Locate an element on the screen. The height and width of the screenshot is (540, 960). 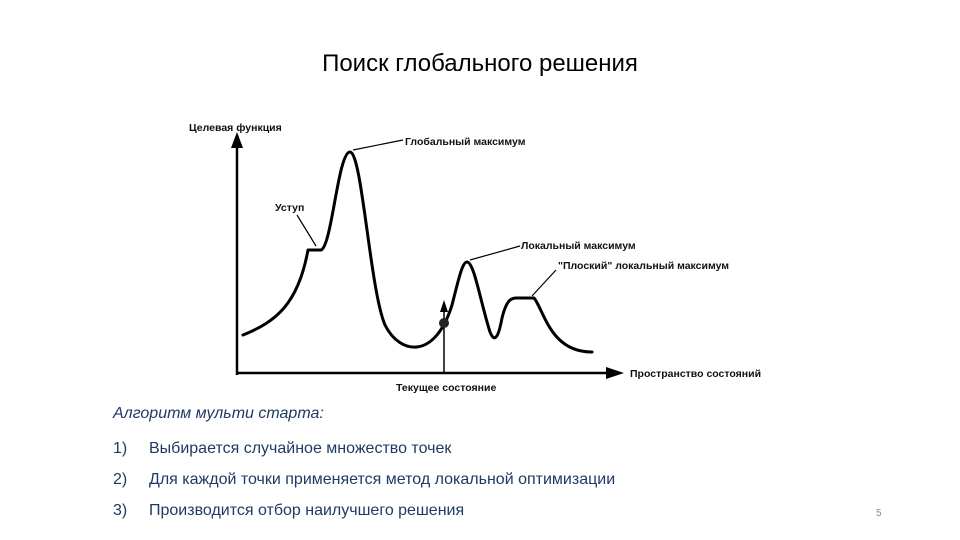
flat-max-pointer is located at coordinates (544, 283).